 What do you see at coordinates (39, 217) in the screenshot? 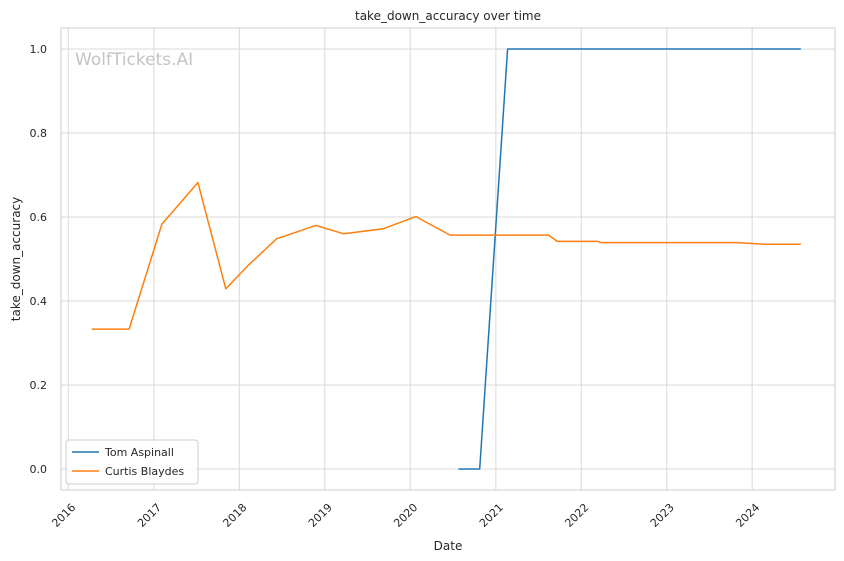
I see `y-tick-label: 0.6` at bounding box center [39, 217].